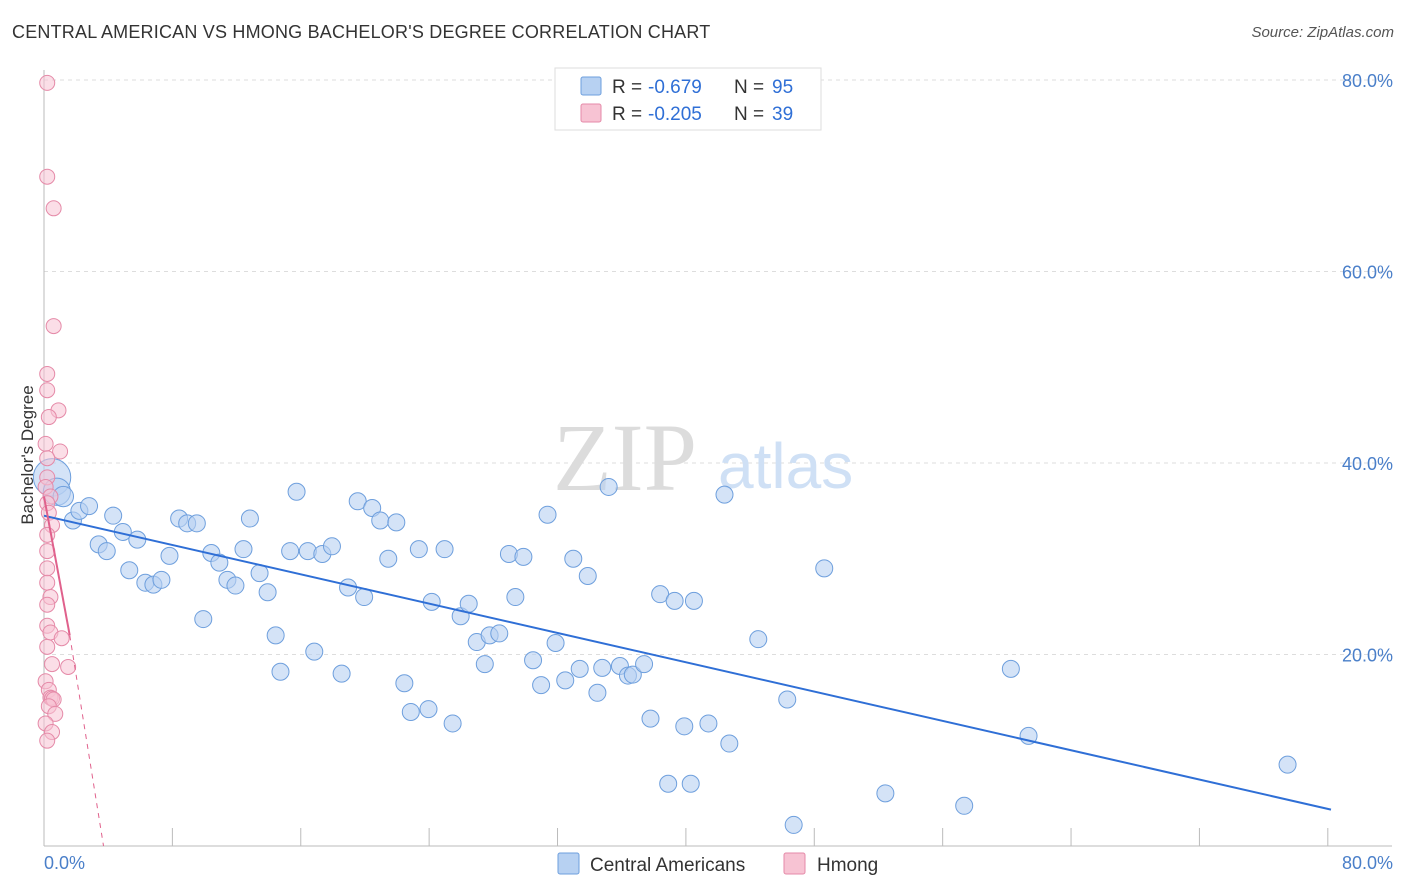 Image resolution: width=1406 pixels, height=892 pixels. I want to click on stats-n-label-2: N =, so click(749, 114).